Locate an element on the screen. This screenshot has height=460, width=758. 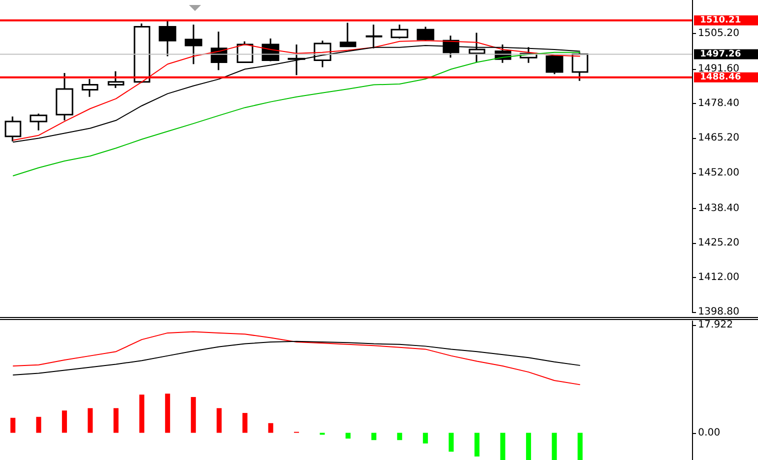
line-series is located at coordinates (296, 358).